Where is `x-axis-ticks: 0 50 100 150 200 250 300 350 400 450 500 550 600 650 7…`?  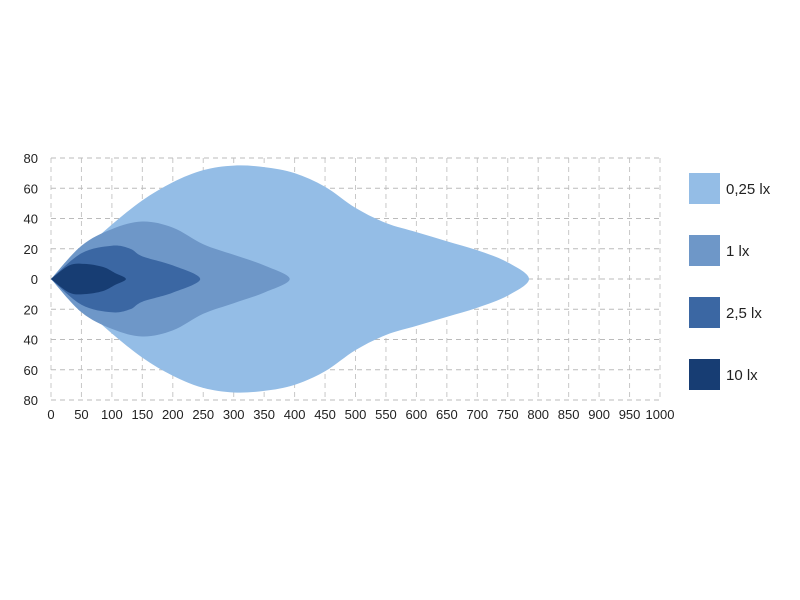
x-axis-ticks: 0 50 100 150 200 250 300 350 400 450 500 550 600 650 7… is located at coordinates (360, 414).